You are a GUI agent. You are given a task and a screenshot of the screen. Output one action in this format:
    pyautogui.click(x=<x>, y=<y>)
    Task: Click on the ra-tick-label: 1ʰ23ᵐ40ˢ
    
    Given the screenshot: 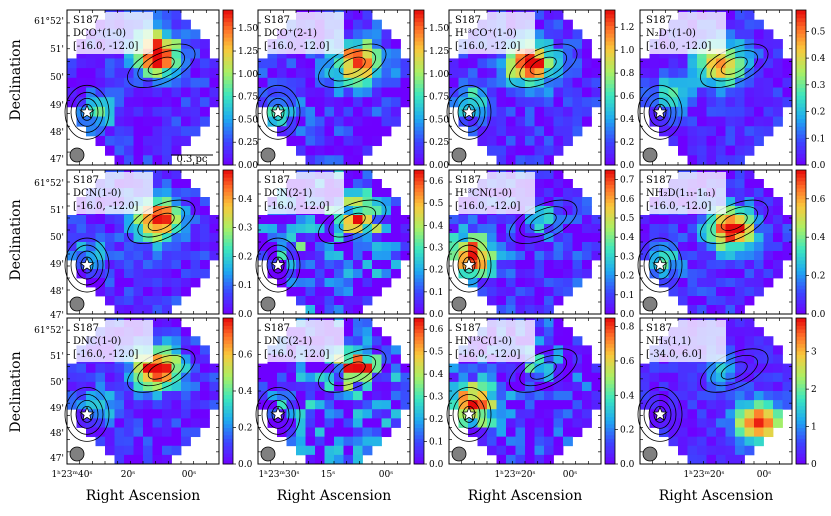 What is the action you would take?
    pyautogui.click(x=71, y=475)
    